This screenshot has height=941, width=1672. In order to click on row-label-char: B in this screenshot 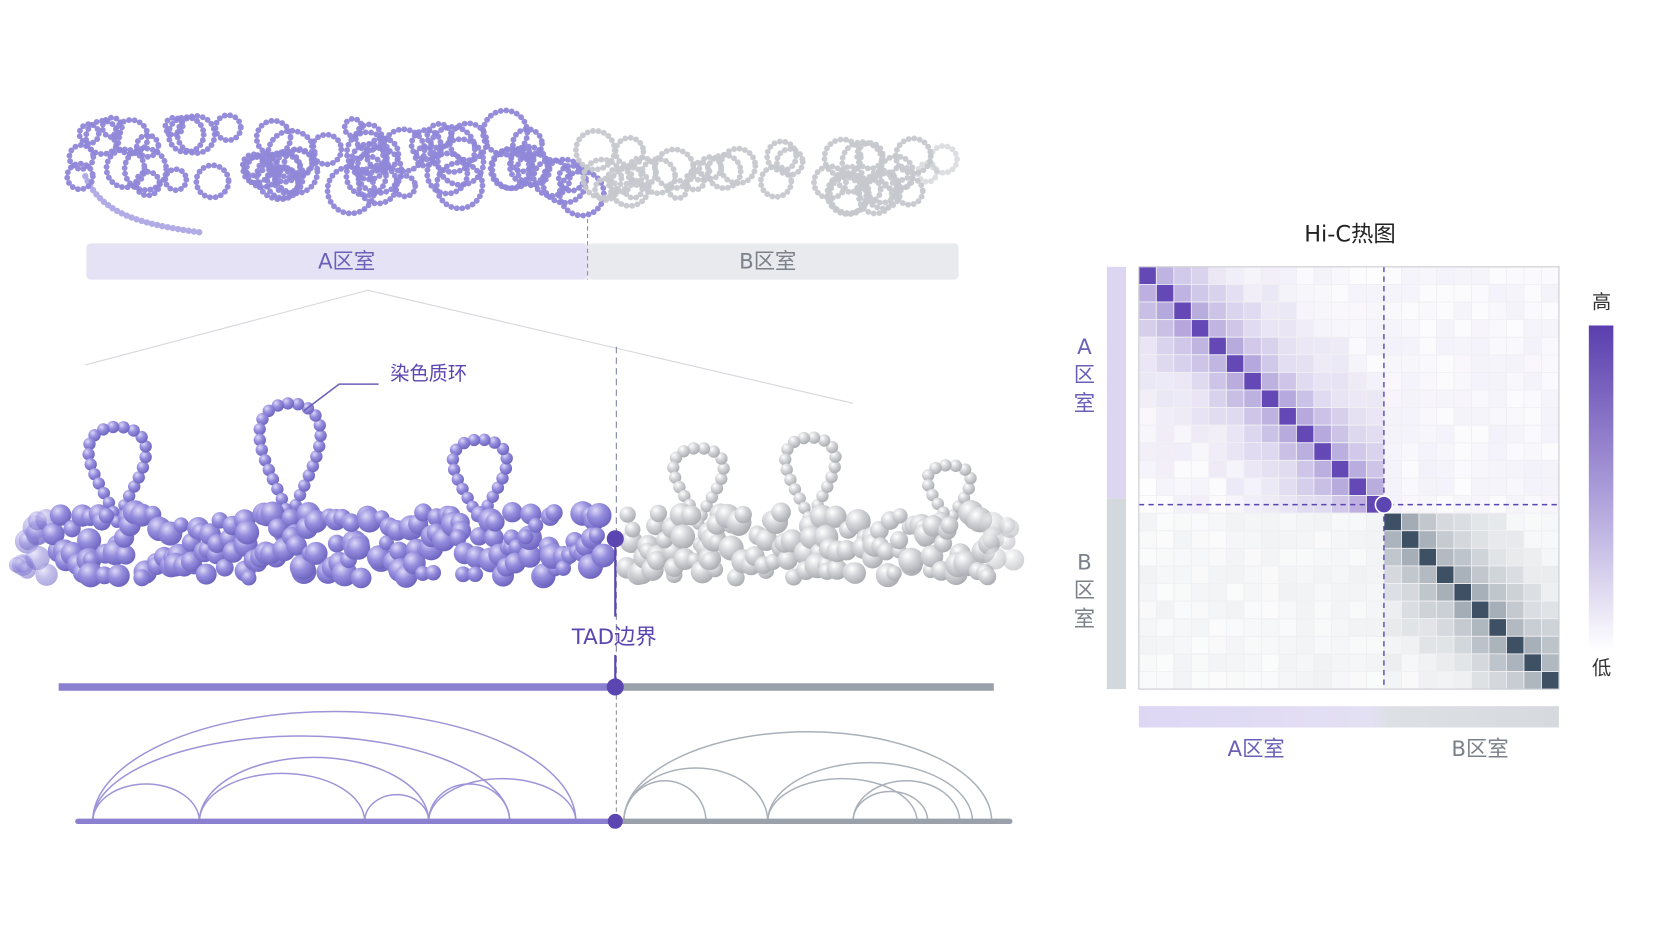, I will do `click(1084, 562)`.